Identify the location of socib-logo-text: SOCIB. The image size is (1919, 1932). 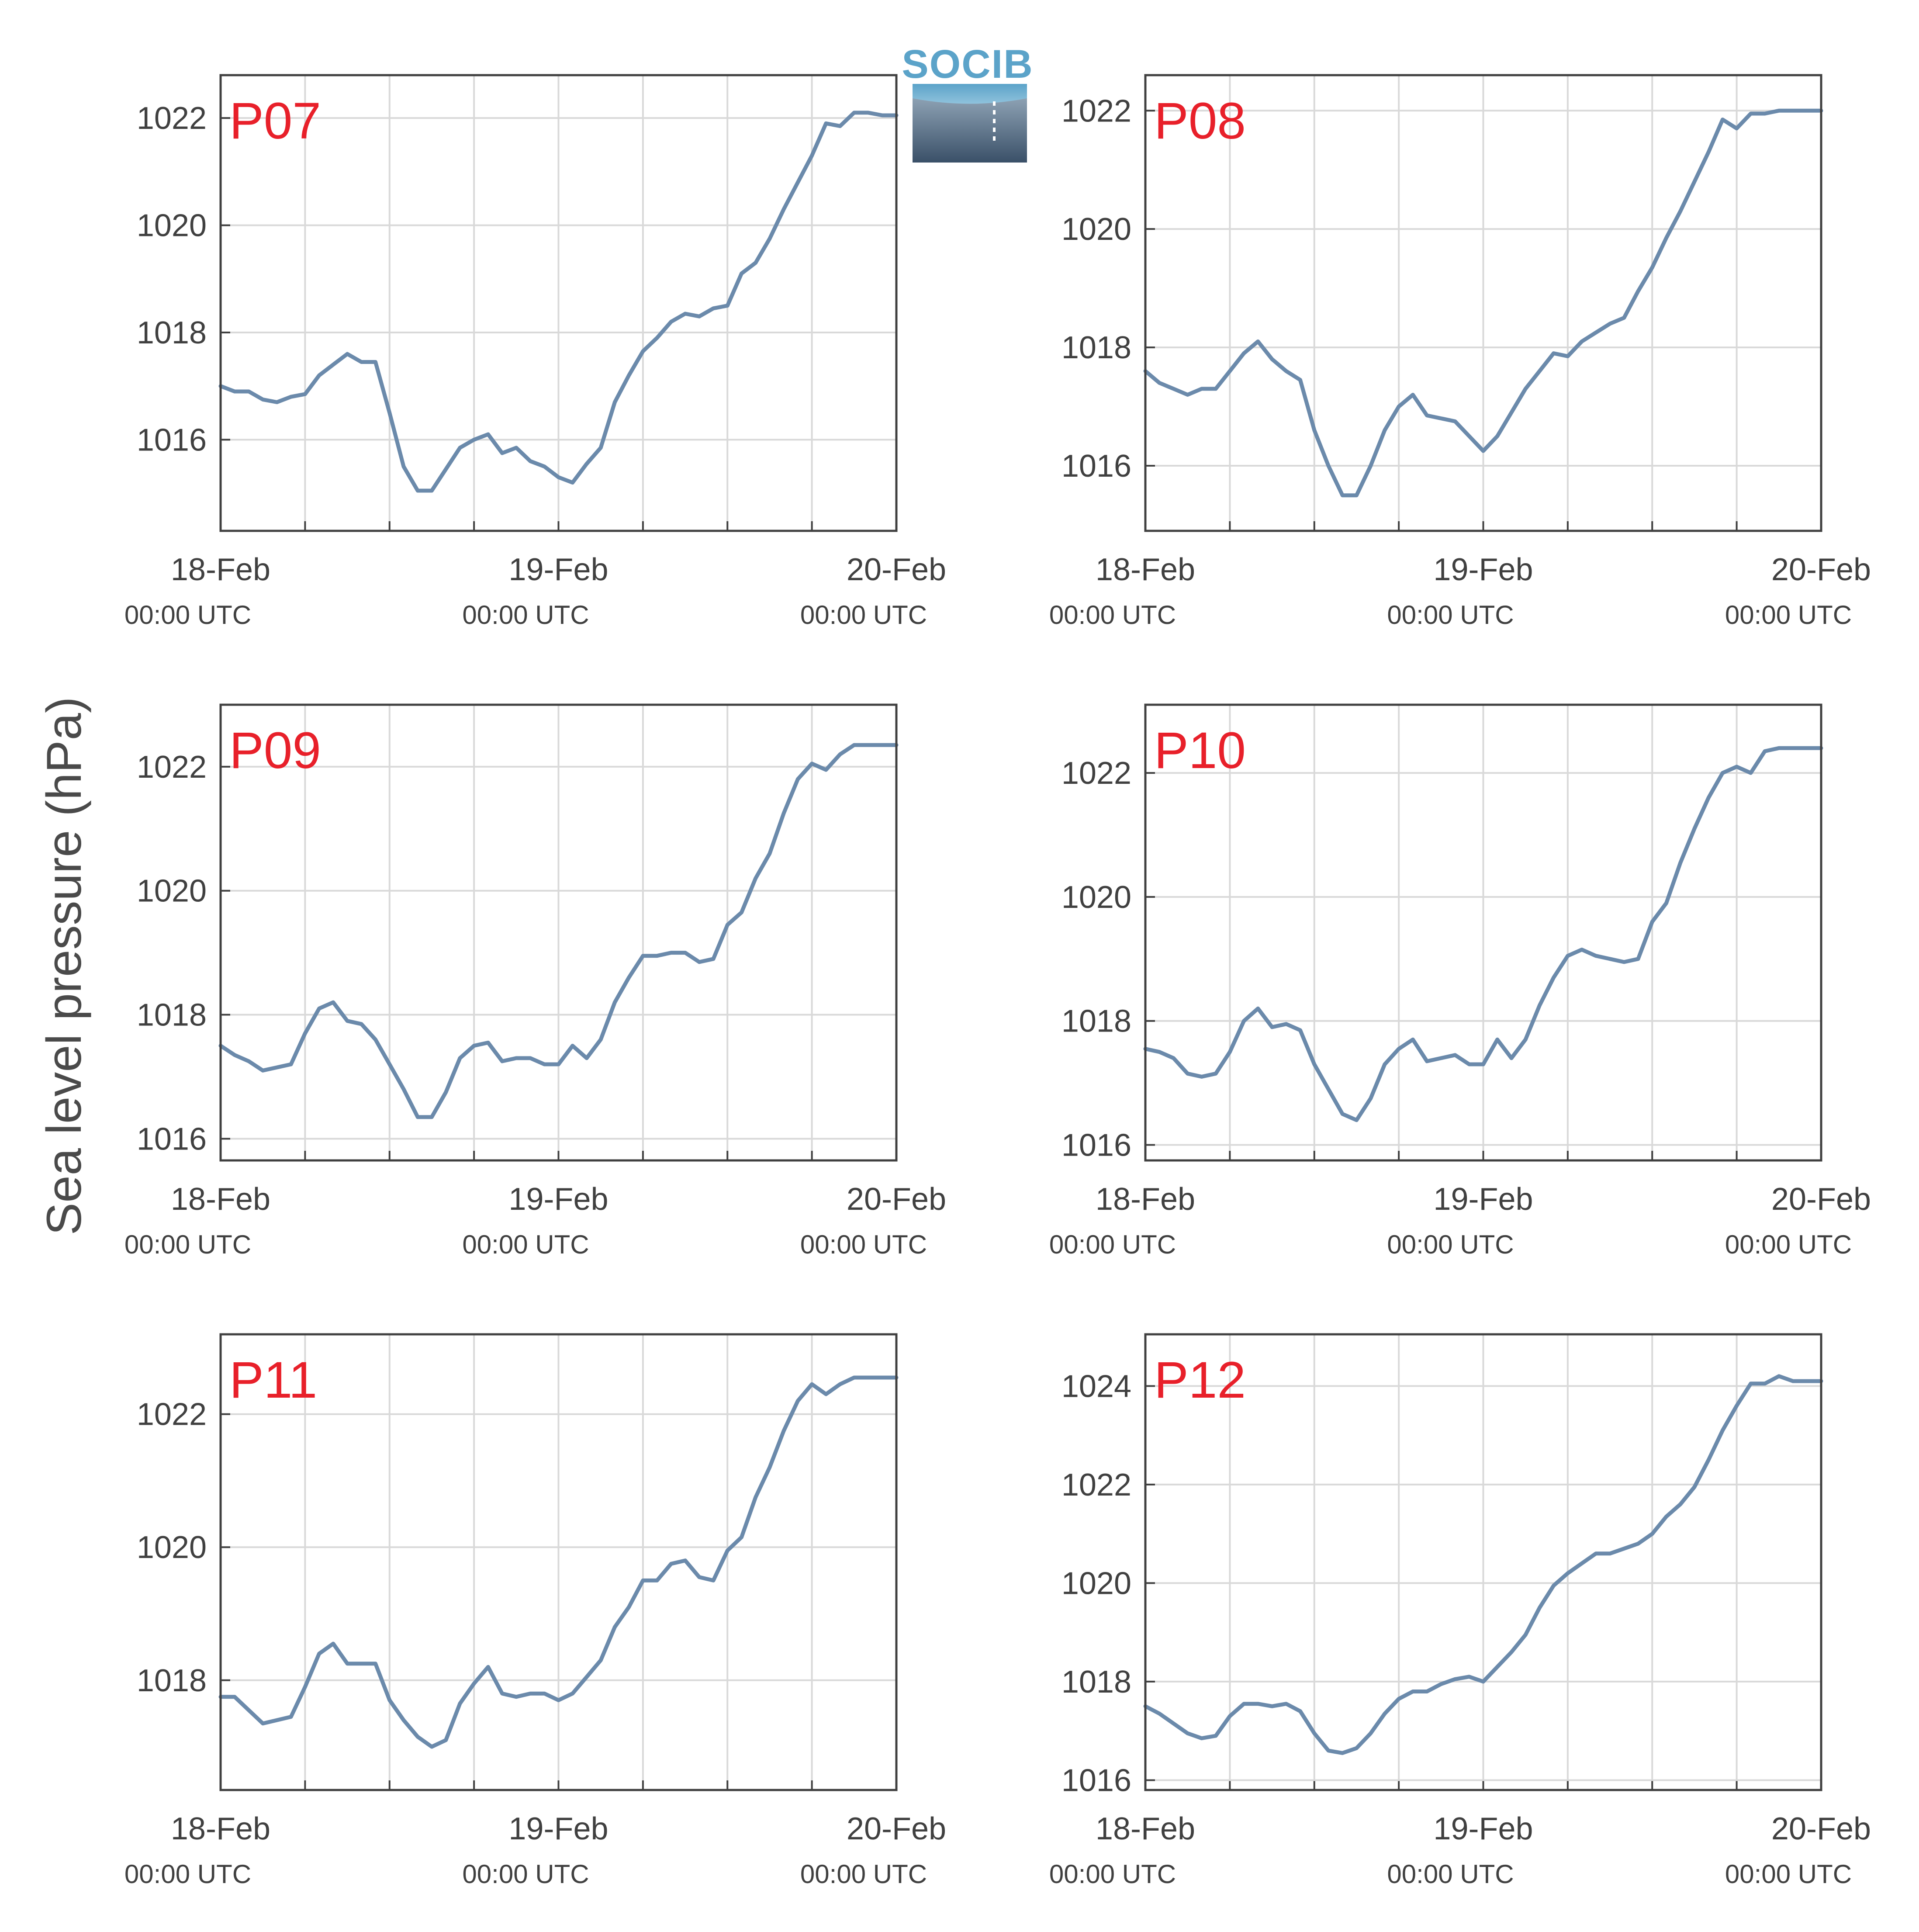
(967, 64).